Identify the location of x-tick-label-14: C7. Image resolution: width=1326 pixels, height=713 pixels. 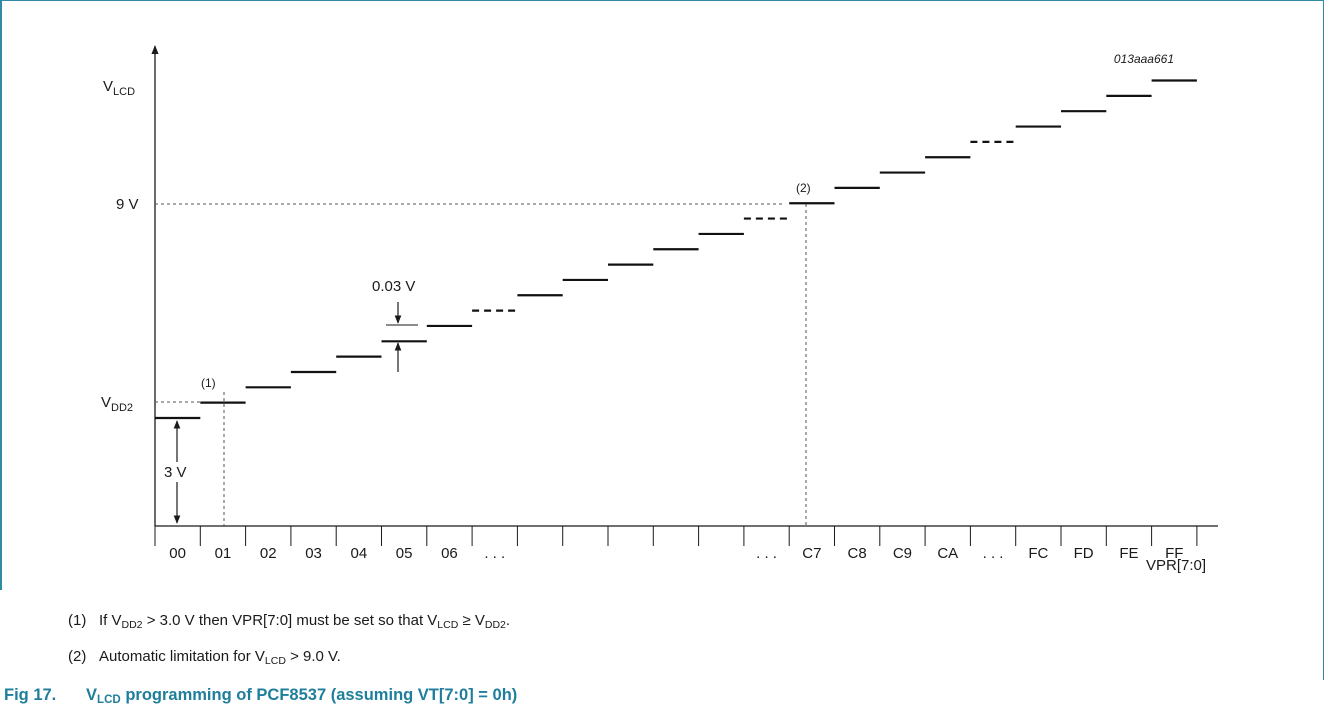
(811, 553).